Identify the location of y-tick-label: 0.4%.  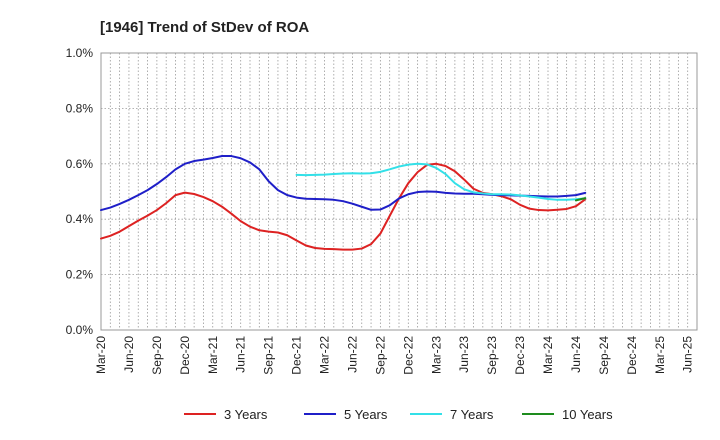
(80, 219).